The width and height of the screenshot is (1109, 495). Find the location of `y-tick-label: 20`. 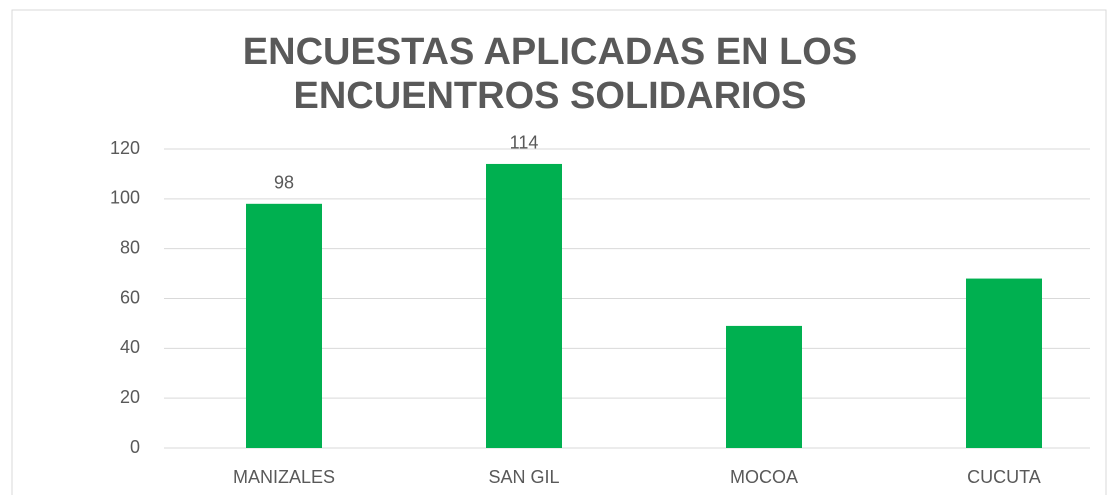

y-tick-label: 20 is located at coordinates (130, 397).